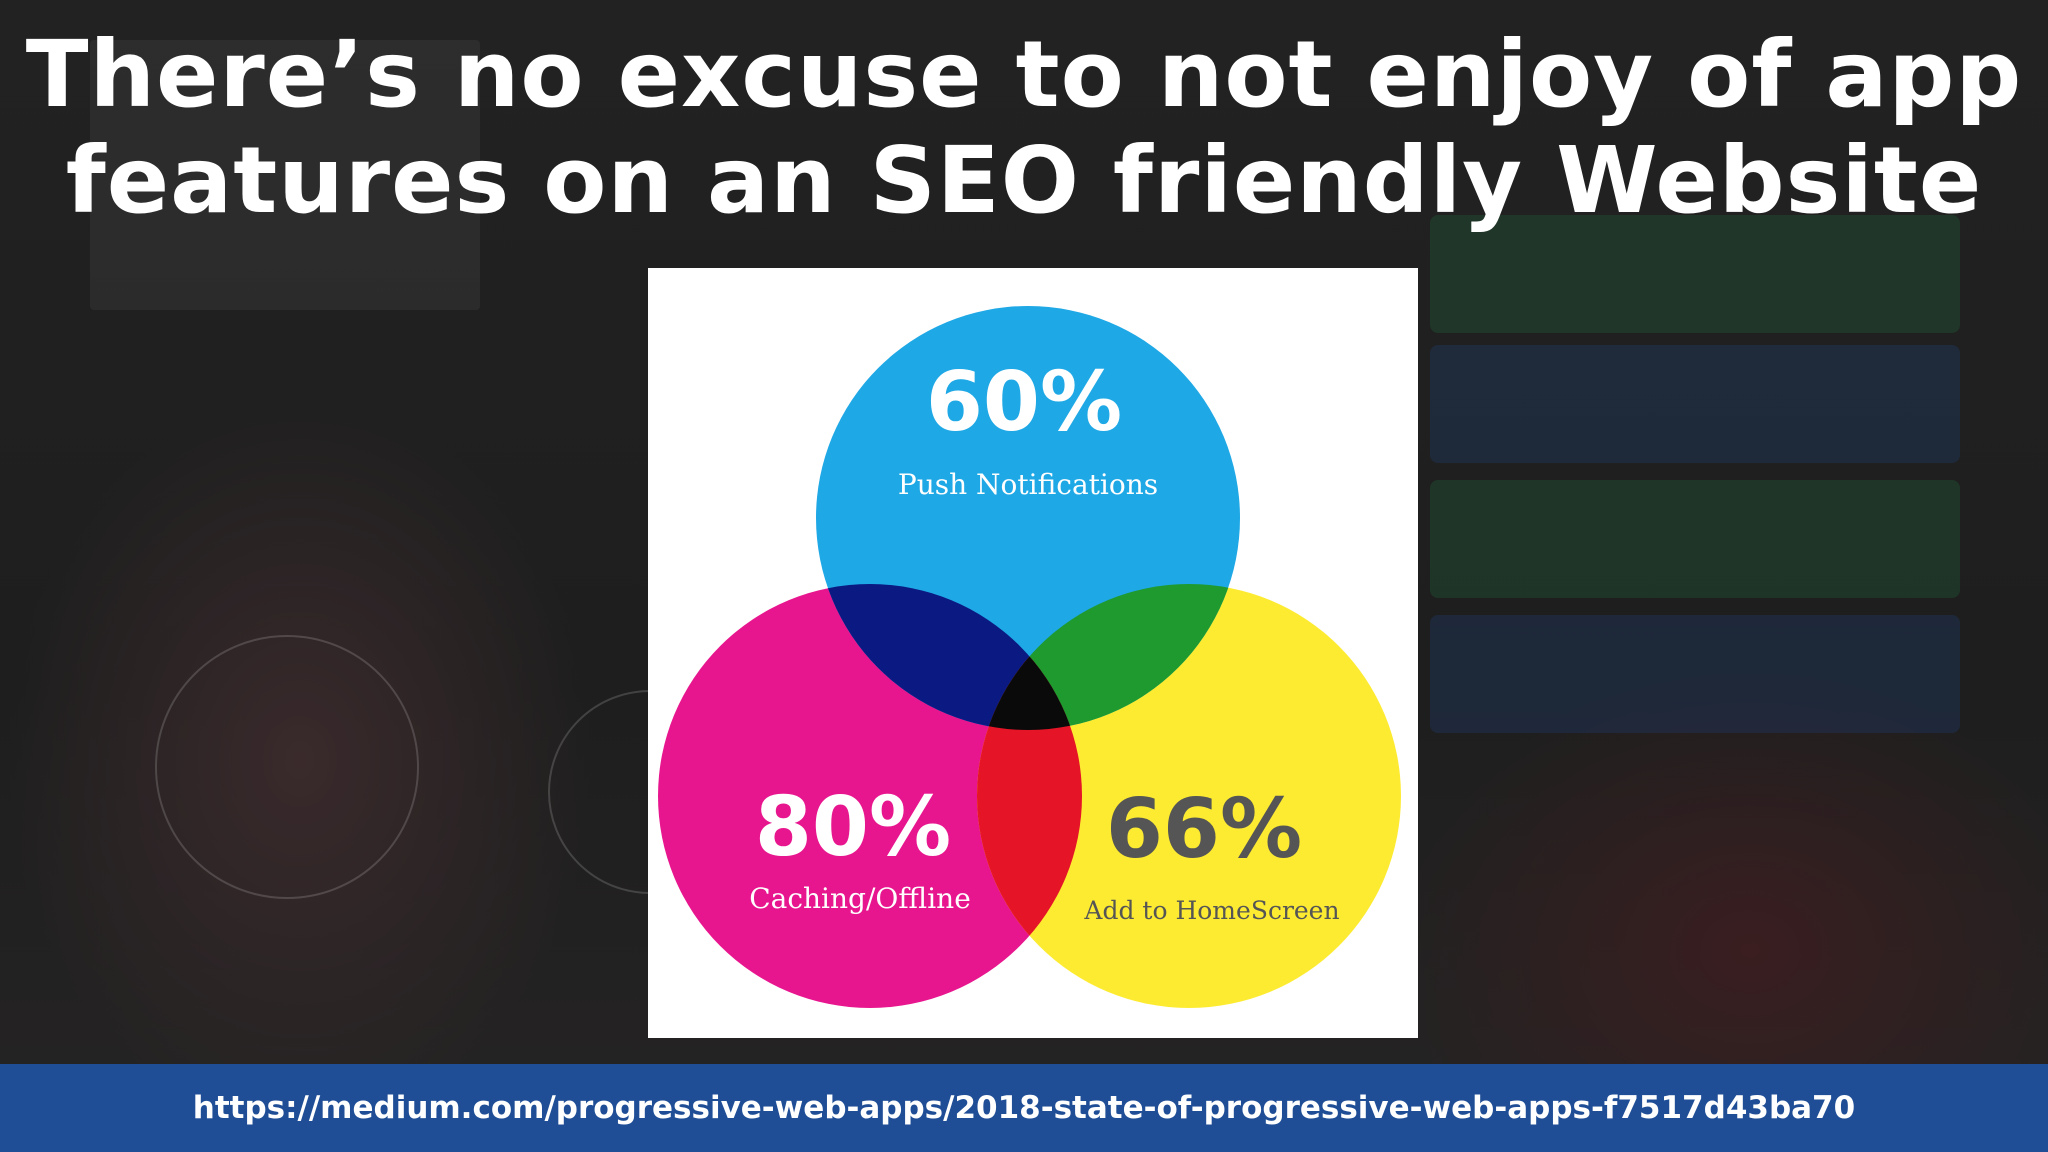 The width and height of the screenshot is (2048, 1152). What do you see at coordinates (1028, 484) in the screenshot?
I see `push-label: Push Notifications` at bounding box center [1028, 484].